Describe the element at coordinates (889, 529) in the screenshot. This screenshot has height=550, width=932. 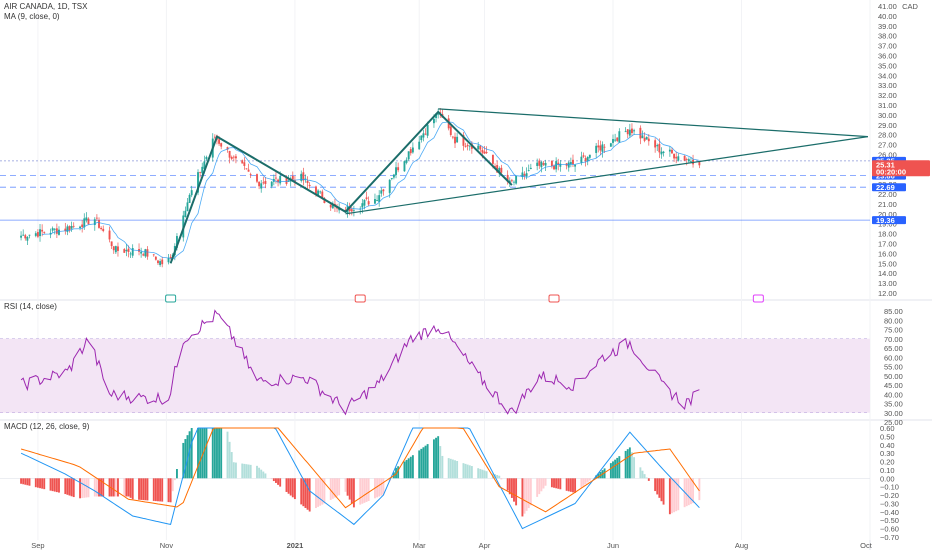
I see `macd-axis-tick: −0.60` at that location.